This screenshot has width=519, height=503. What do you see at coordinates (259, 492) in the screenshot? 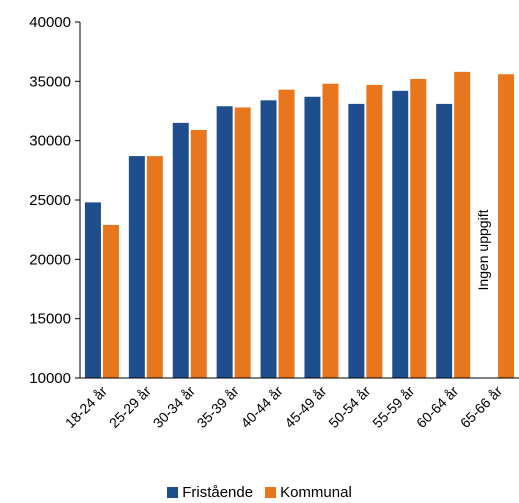
I see `legend: Fristående Kommunal` at bounding box center [259, 492].